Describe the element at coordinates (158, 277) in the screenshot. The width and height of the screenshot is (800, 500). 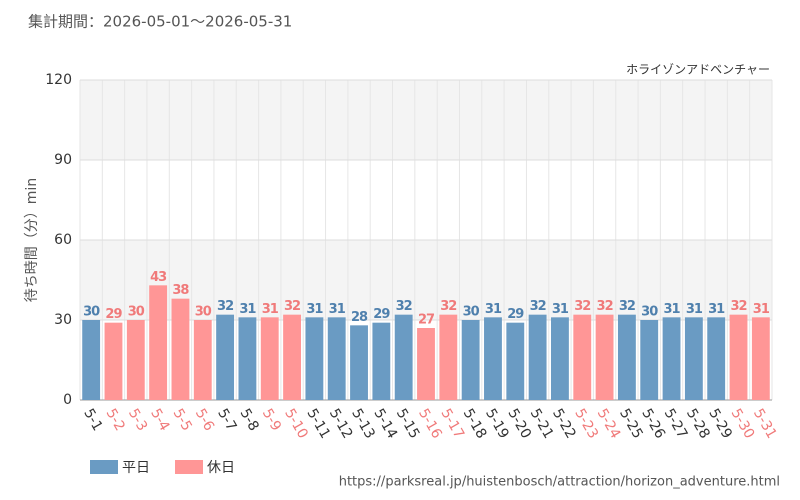
I see `value-label: 43` at that location.